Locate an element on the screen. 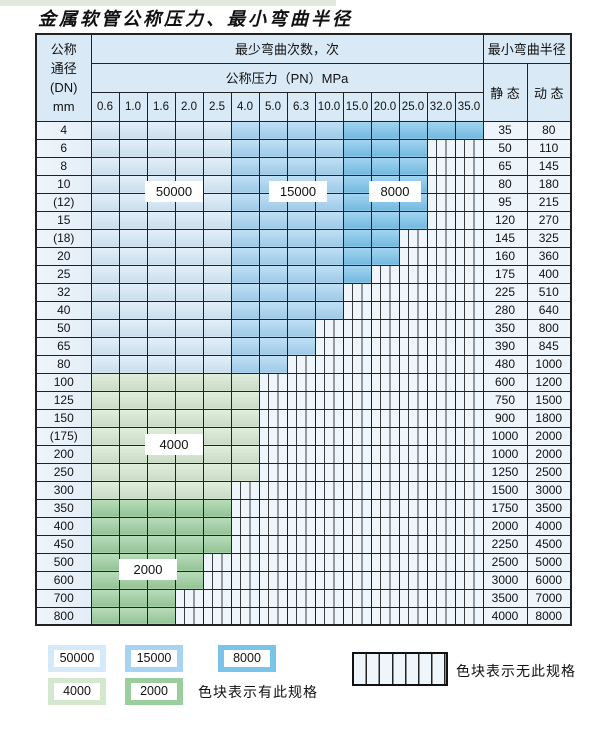  legend-swatch-50000: 50000 is located at coordinates (77, 658).